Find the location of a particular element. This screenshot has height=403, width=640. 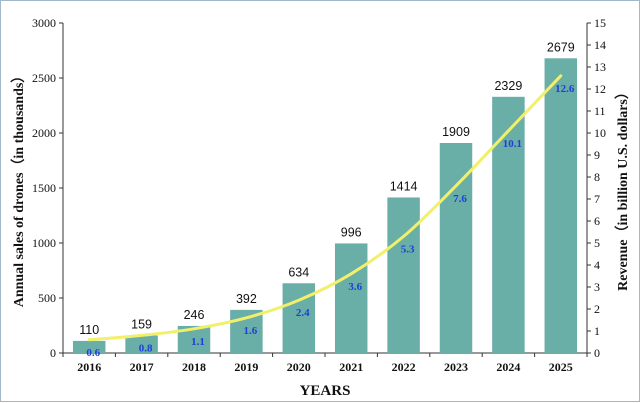

revenue-value-label: 1.6 is located at coordinates (251, 331).